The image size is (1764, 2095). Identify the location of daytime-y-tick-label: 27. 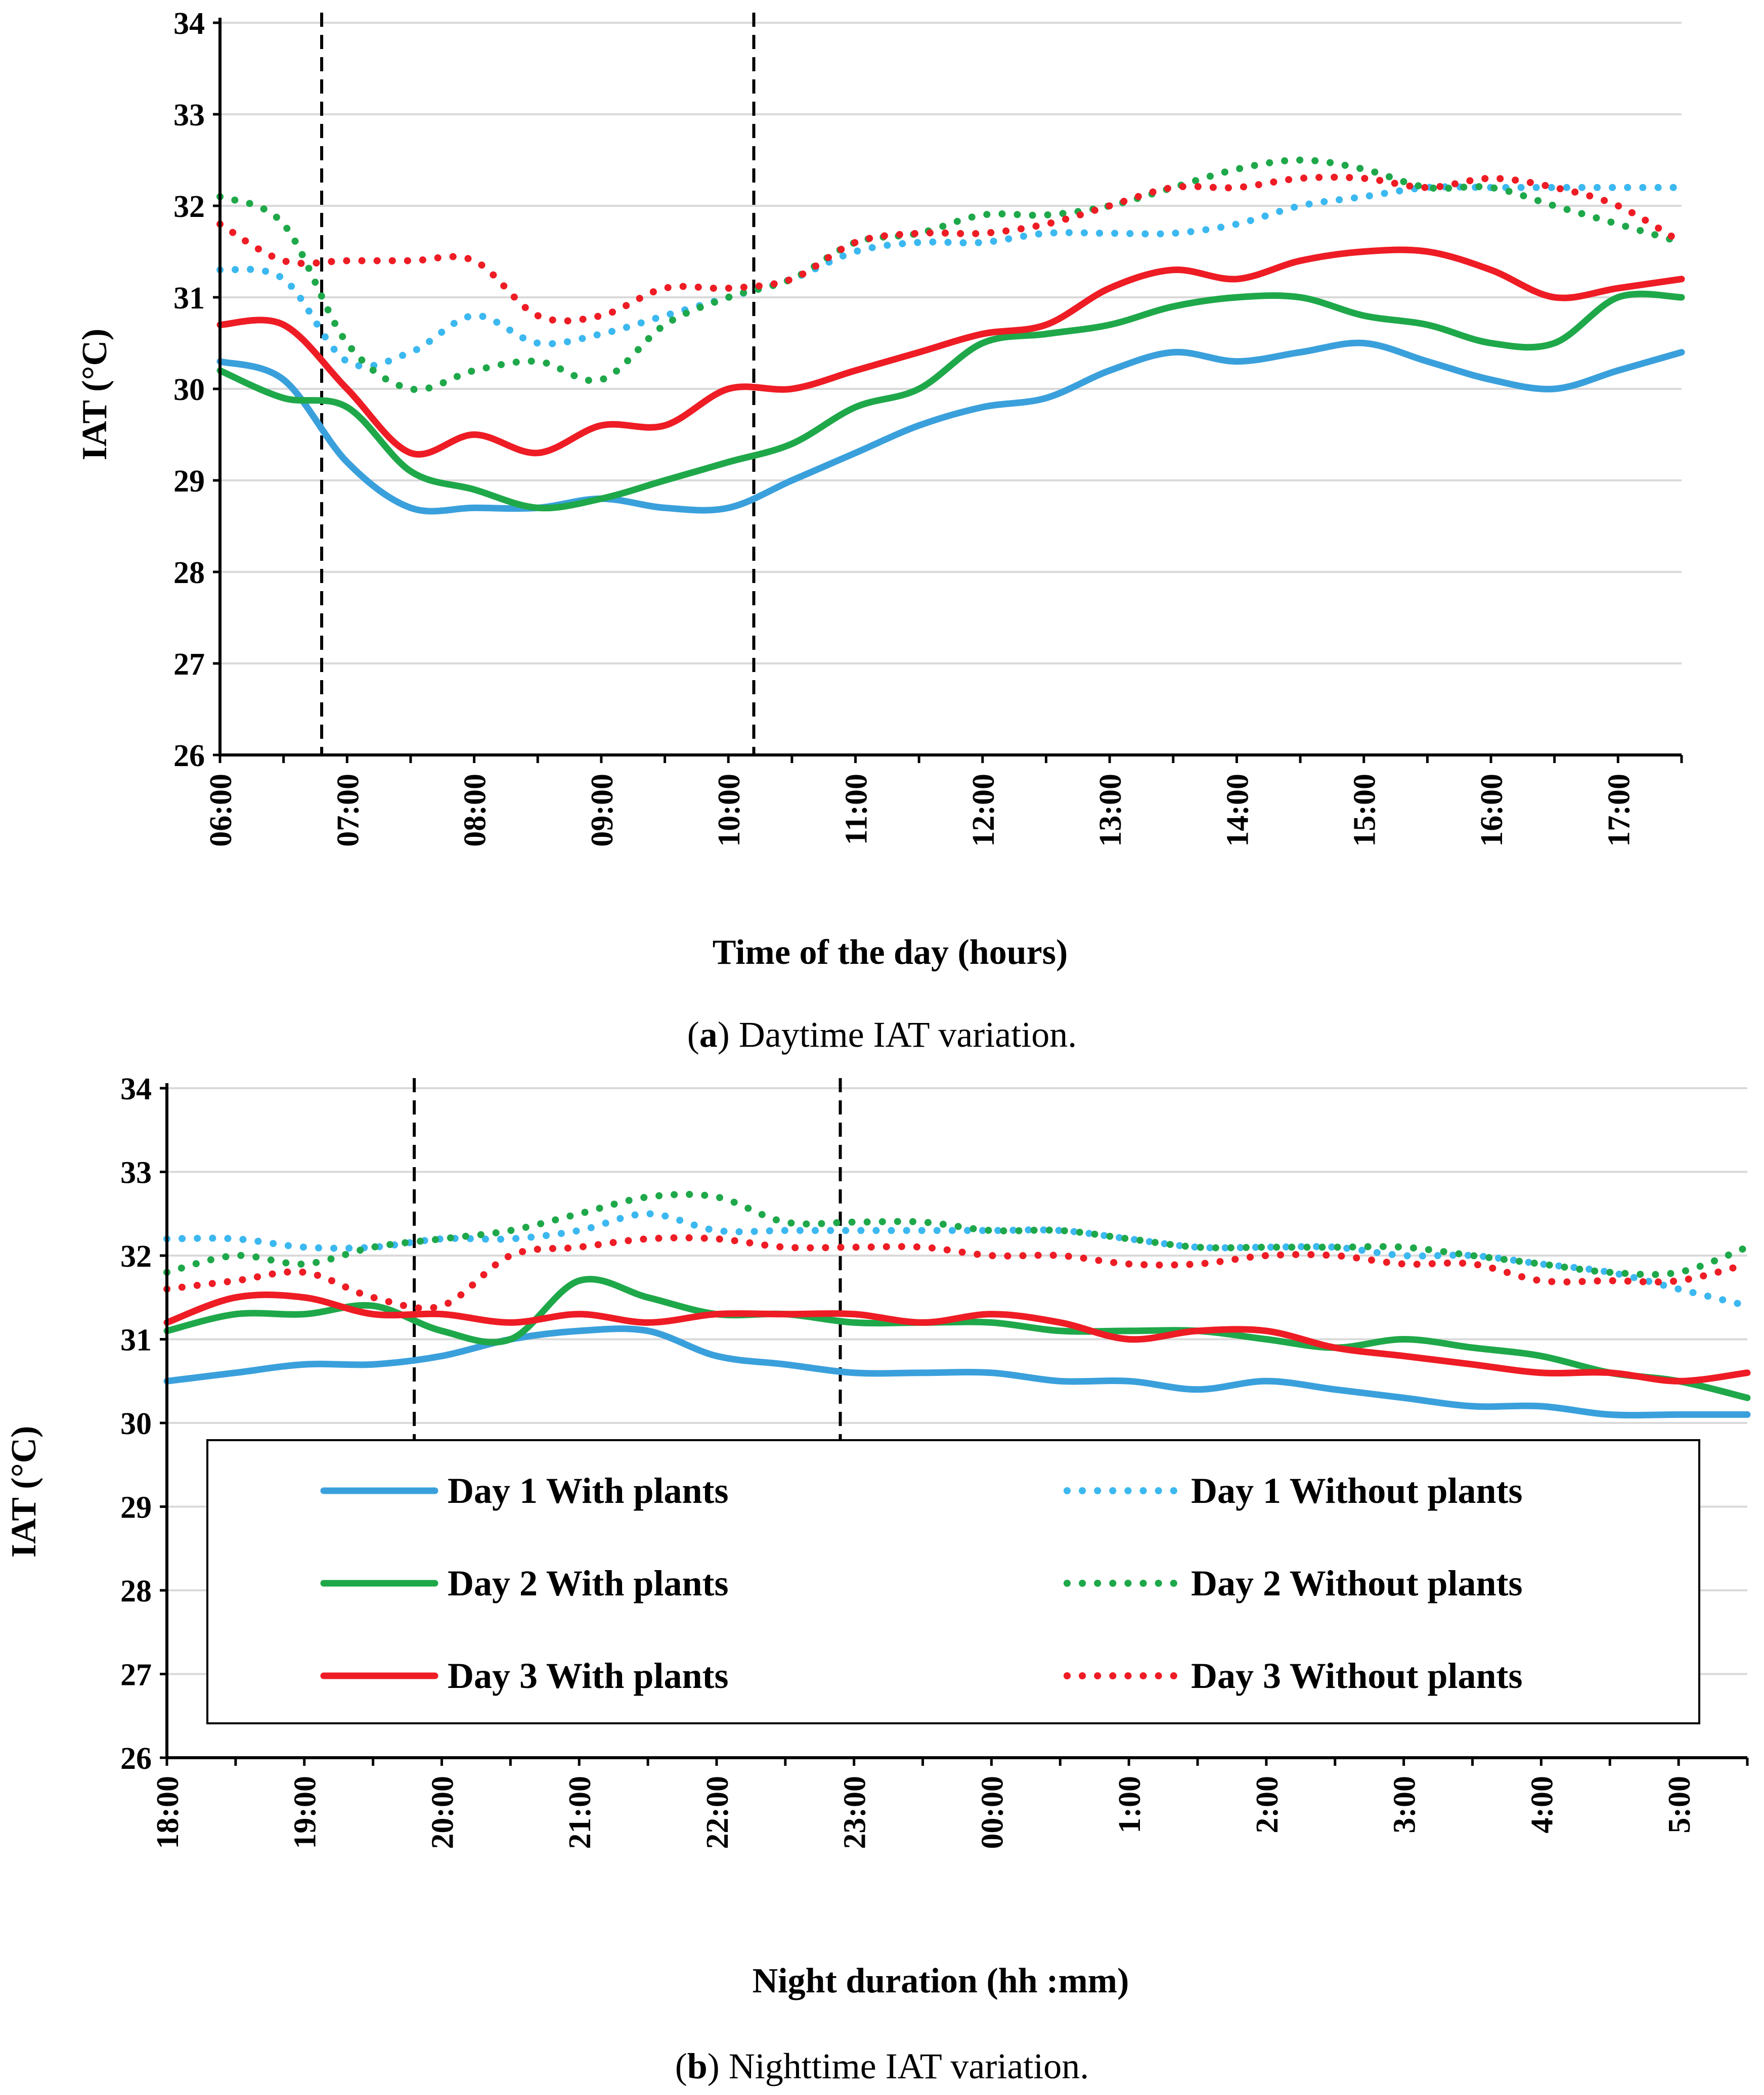
(189, 664).